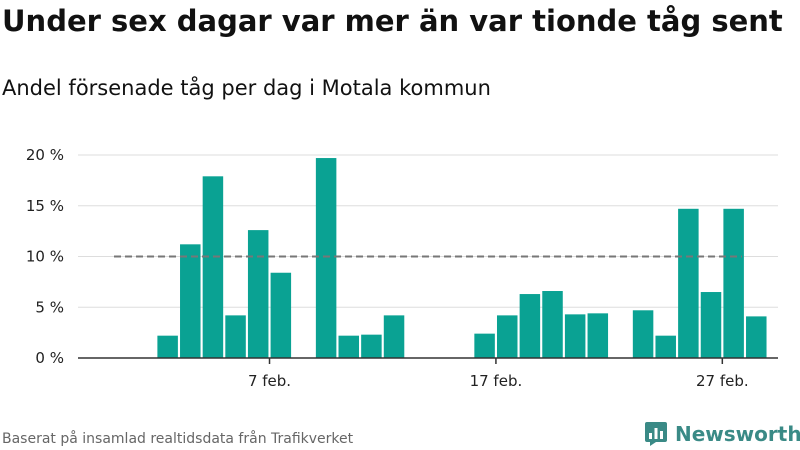  I want to click on x-tick-label: 7 feb., so click(269, 381).